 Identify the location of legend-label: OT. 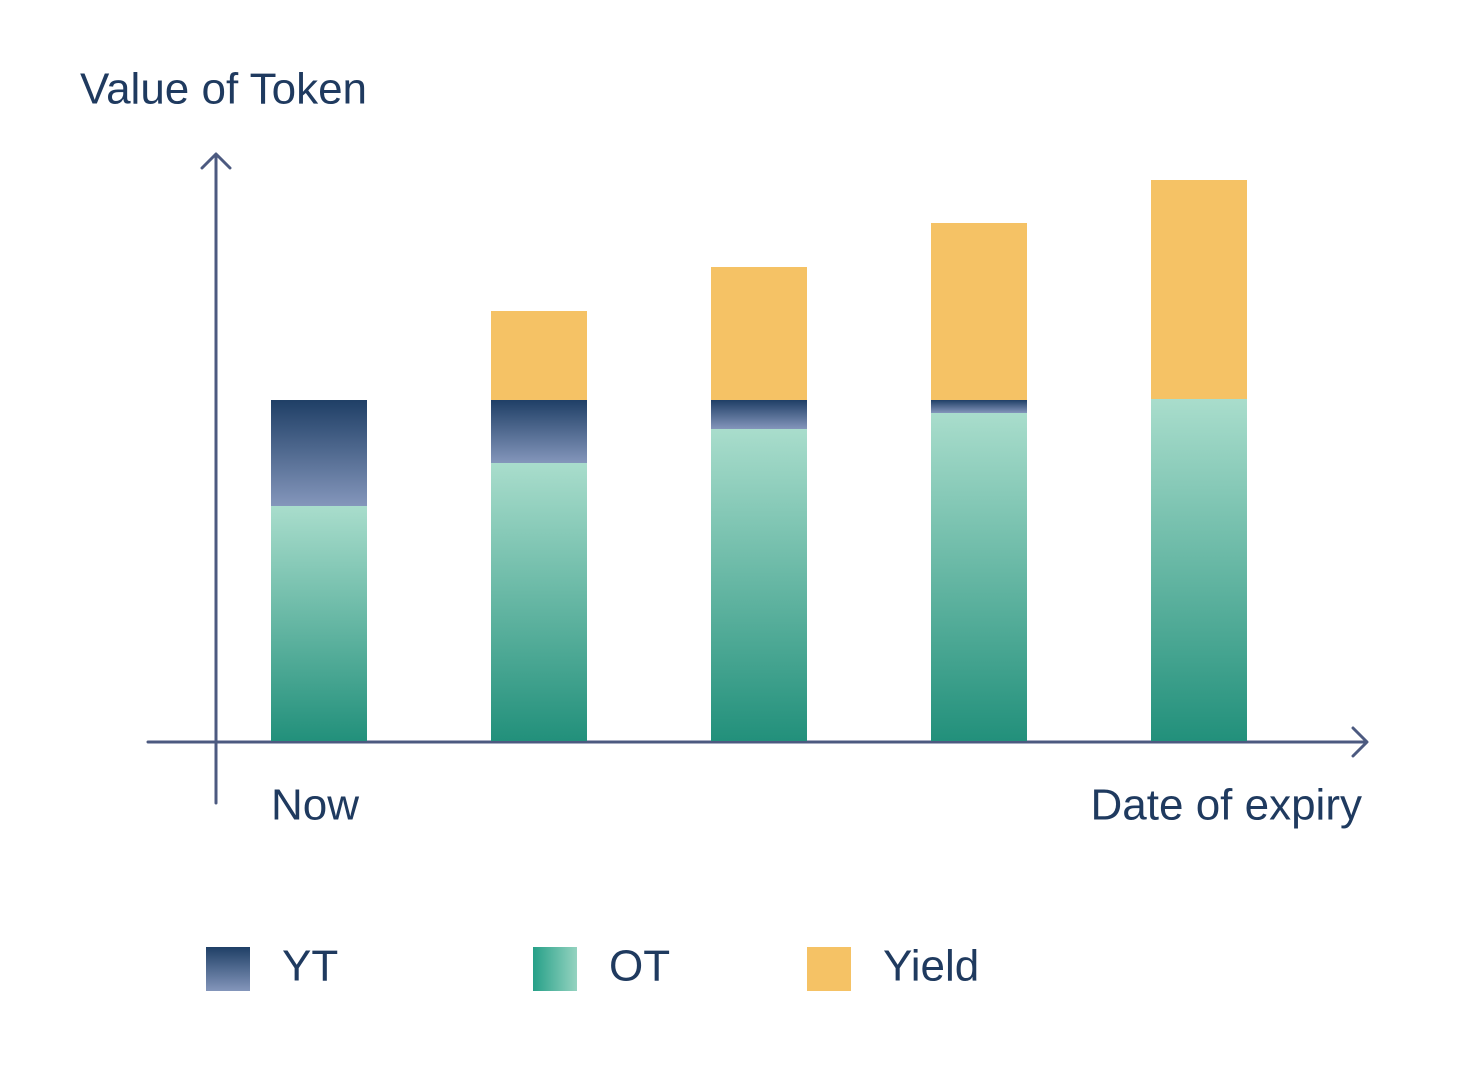
(639, 966).